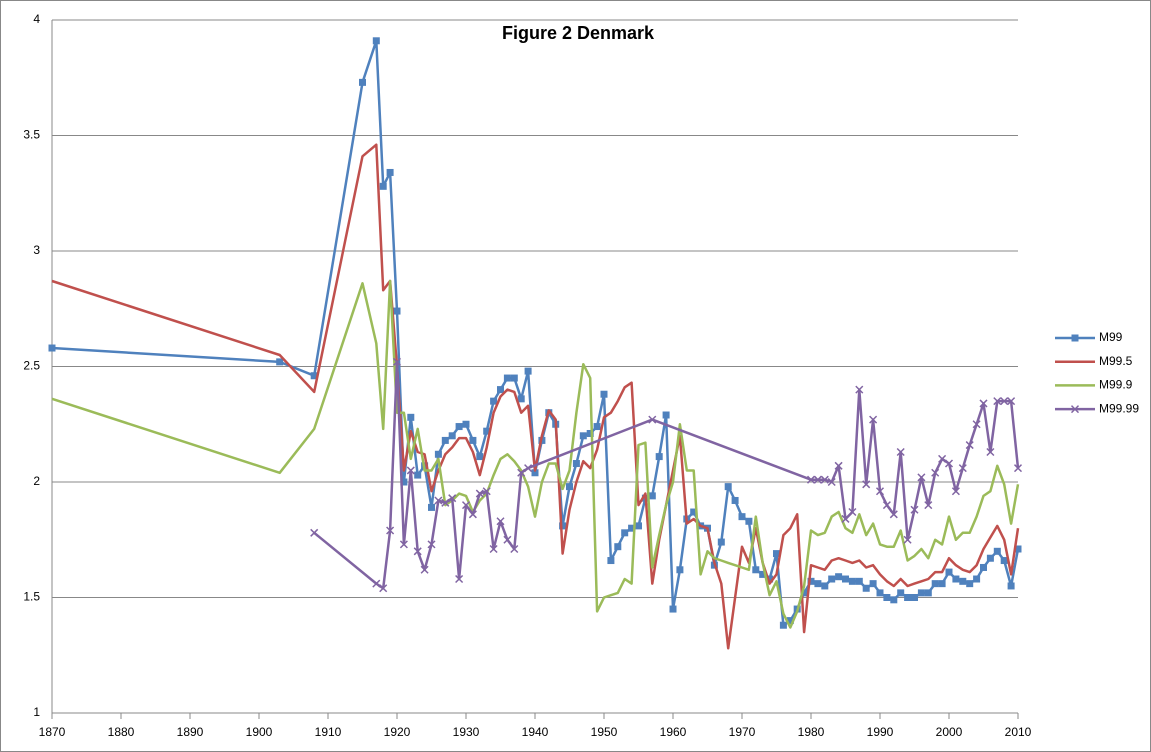 The width and height of the screenshot is (1151, 752). Describe the element at coordinates (36, 19) in the screenshot. I see `y-tick-label: 4` at that location.